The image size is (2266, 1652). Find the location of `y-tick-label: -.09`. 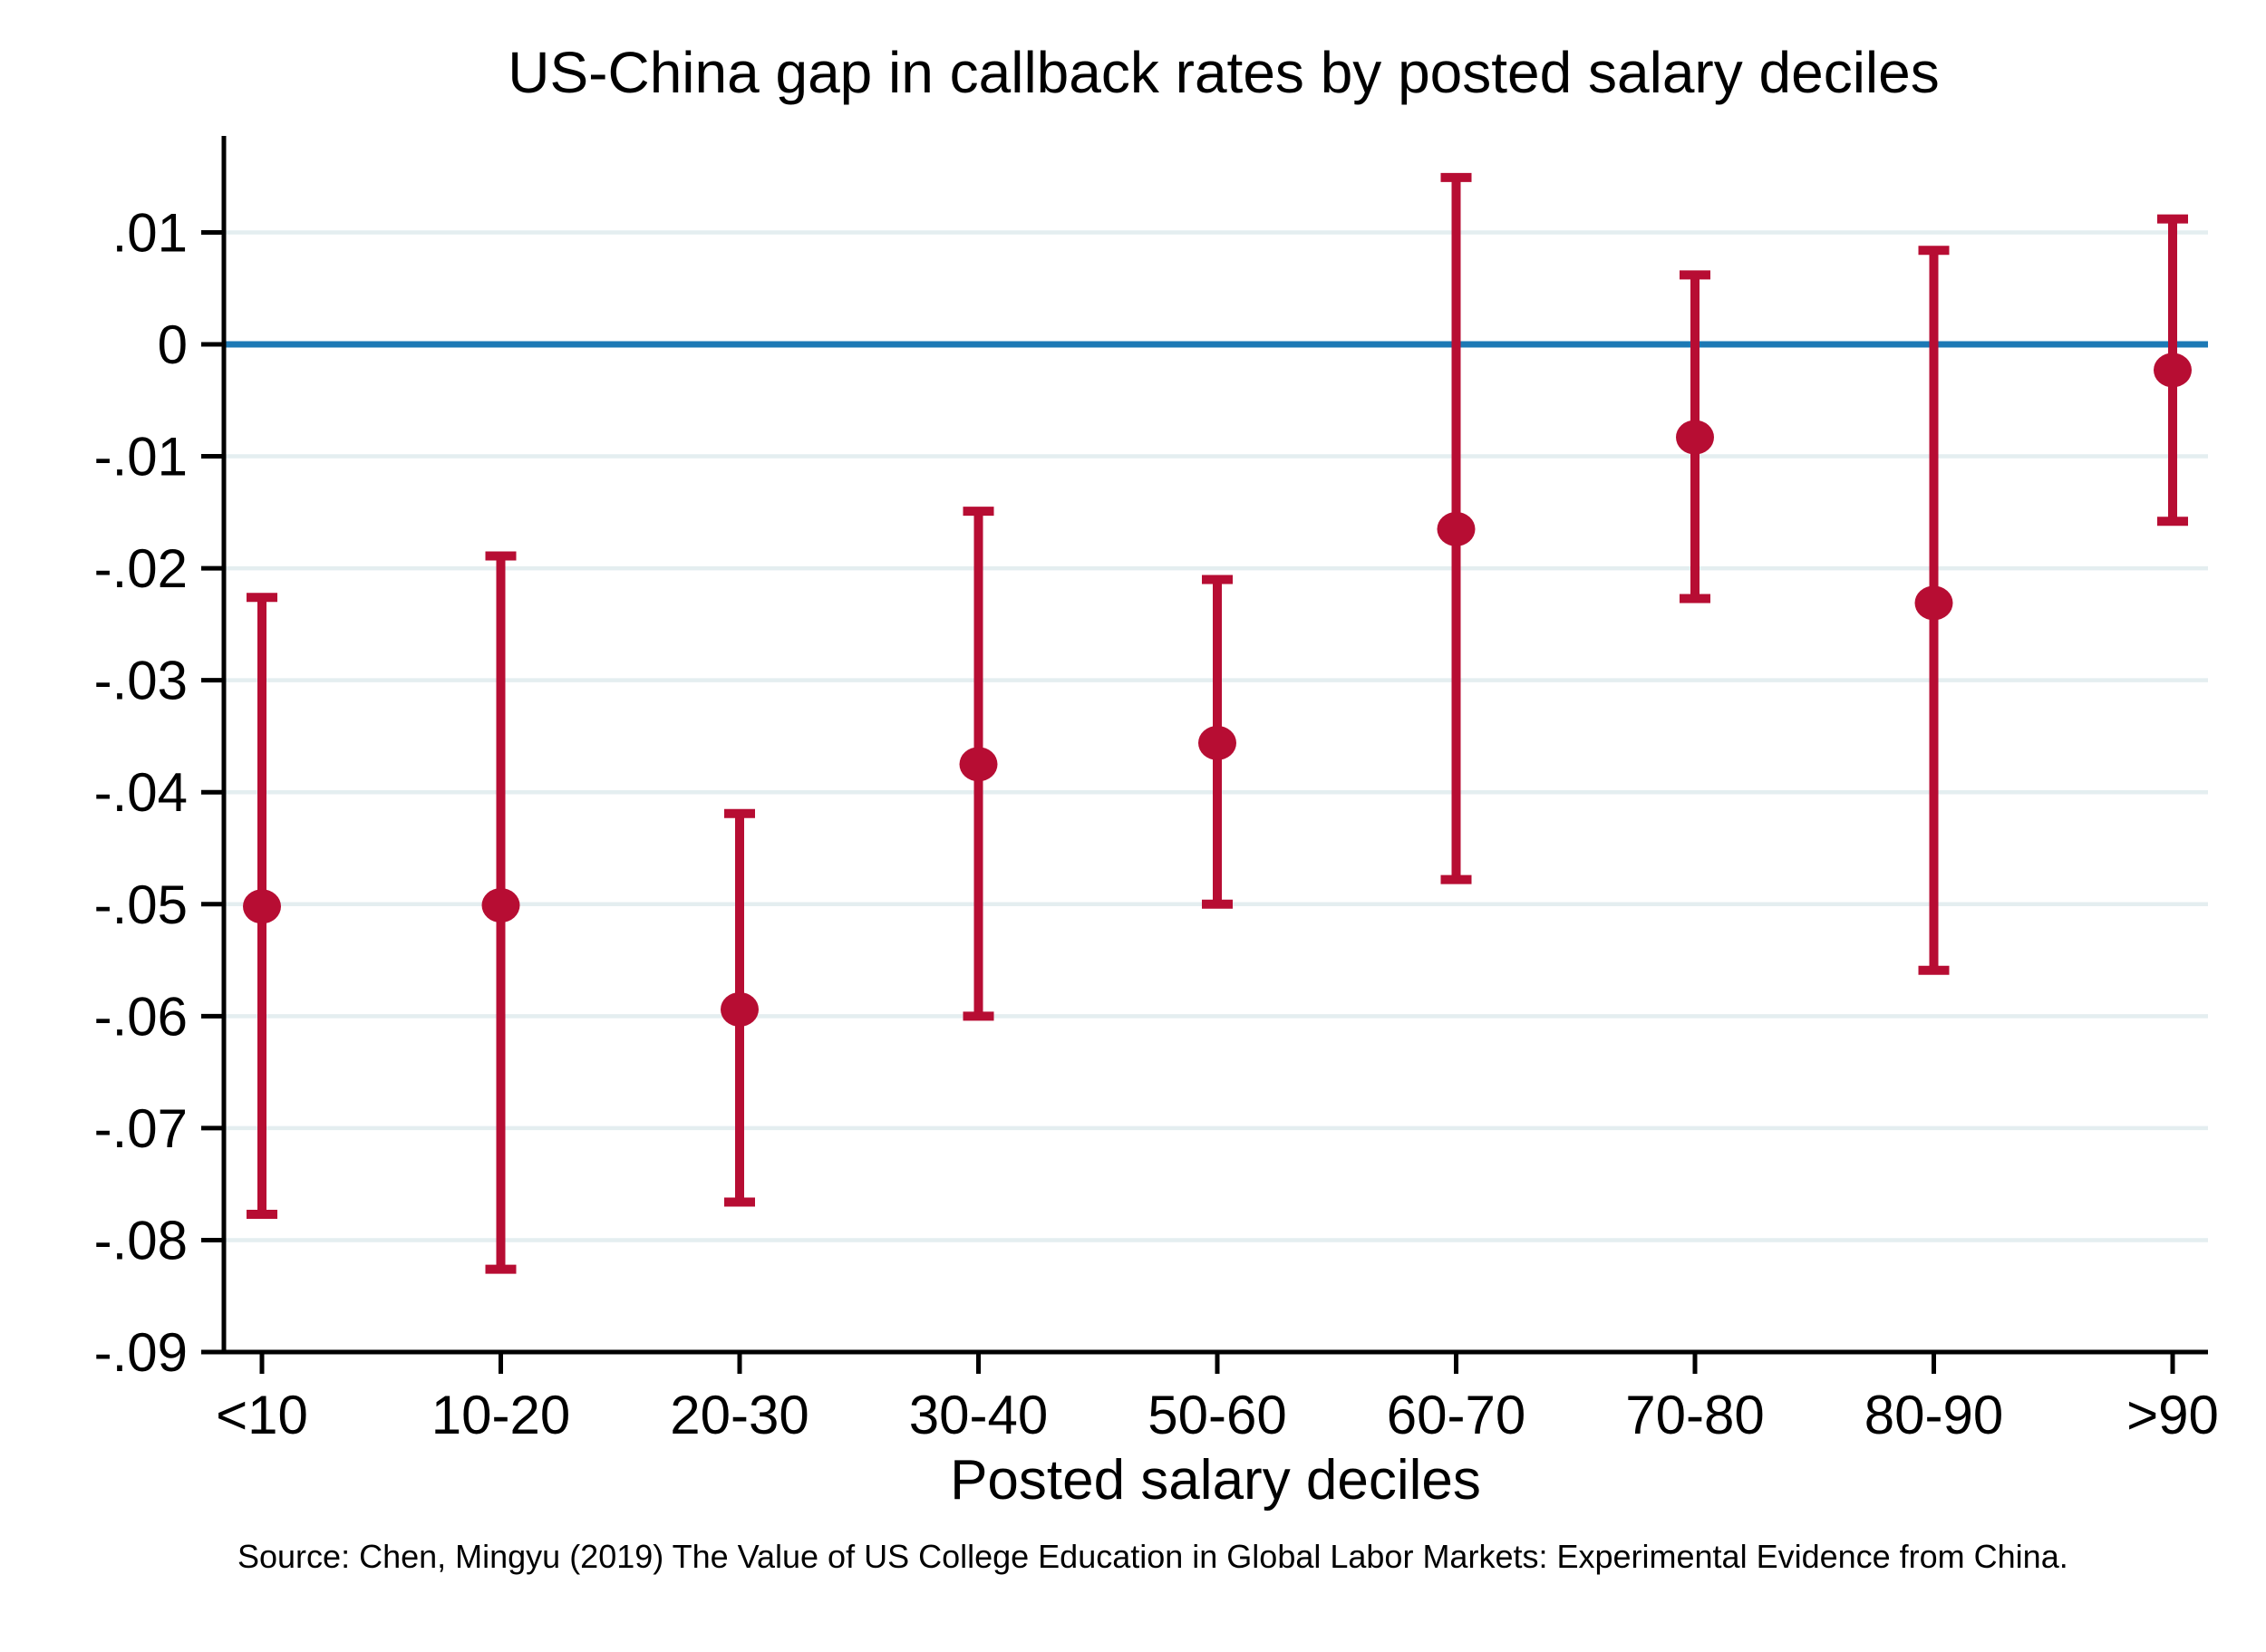

y-tick-label: -.09 is located at coordinates (141, 1352).